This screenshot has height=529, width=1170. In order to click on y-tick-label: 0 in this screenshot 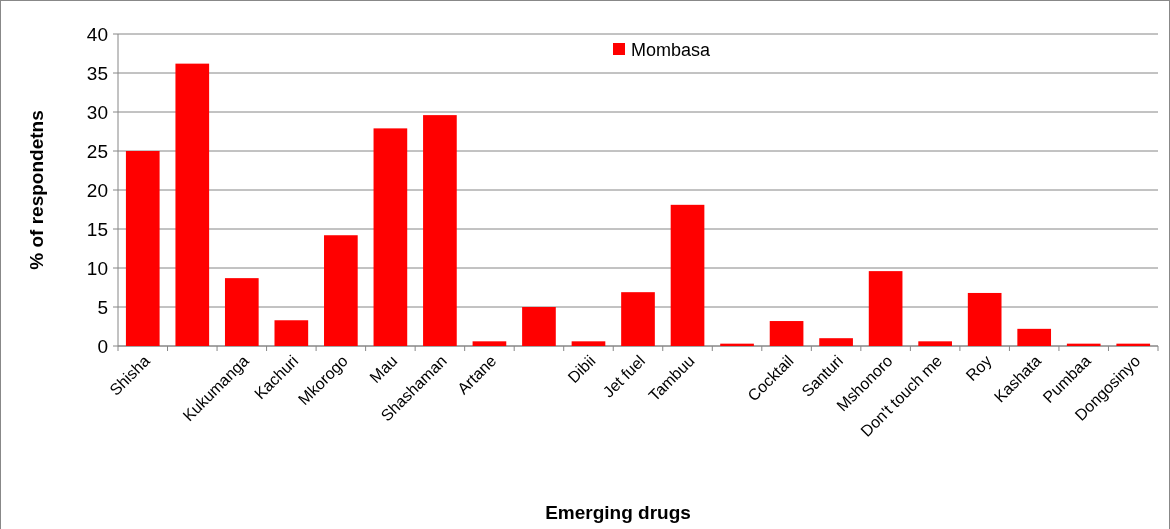, I will do `click(102, 346)`.